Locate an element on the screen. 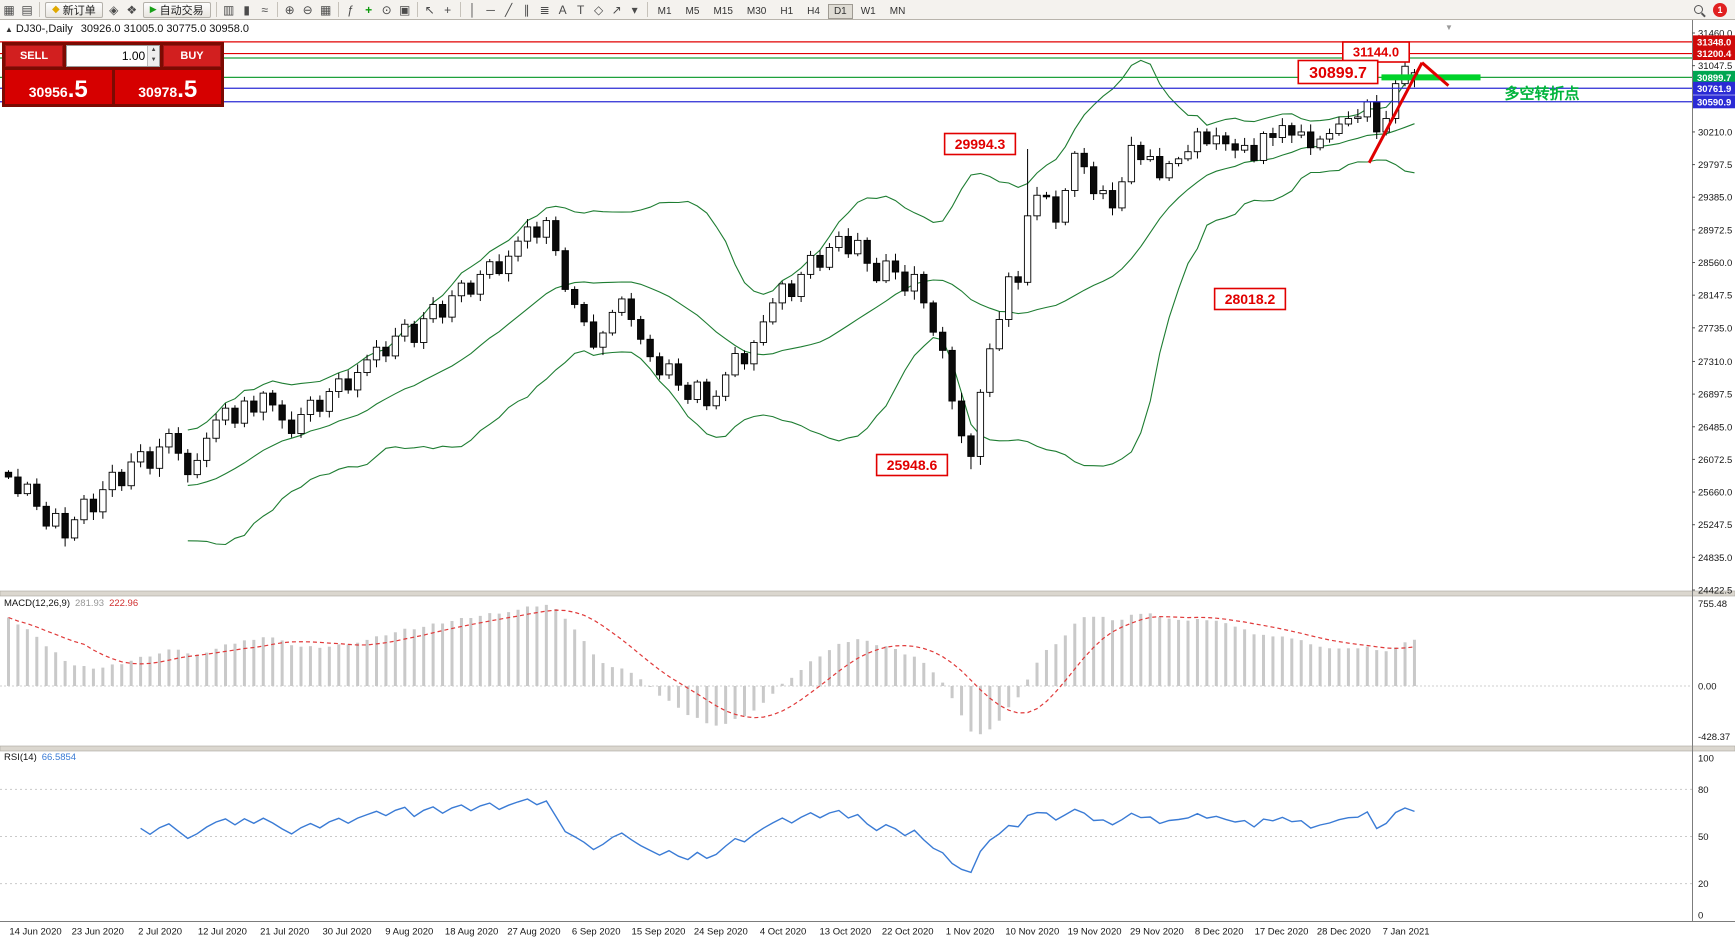 The width and height of the screenshot is (1735, 940). indicators-icon: ƒ is located at coordinates (350, 9).